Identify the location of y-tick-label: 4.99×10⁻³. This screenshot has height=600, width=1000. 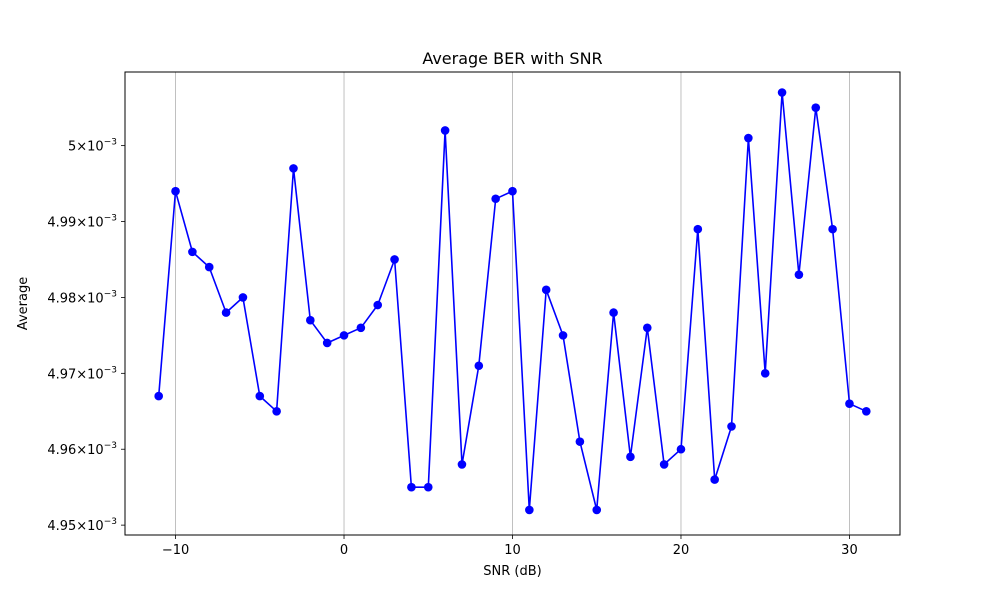
(82, 222).